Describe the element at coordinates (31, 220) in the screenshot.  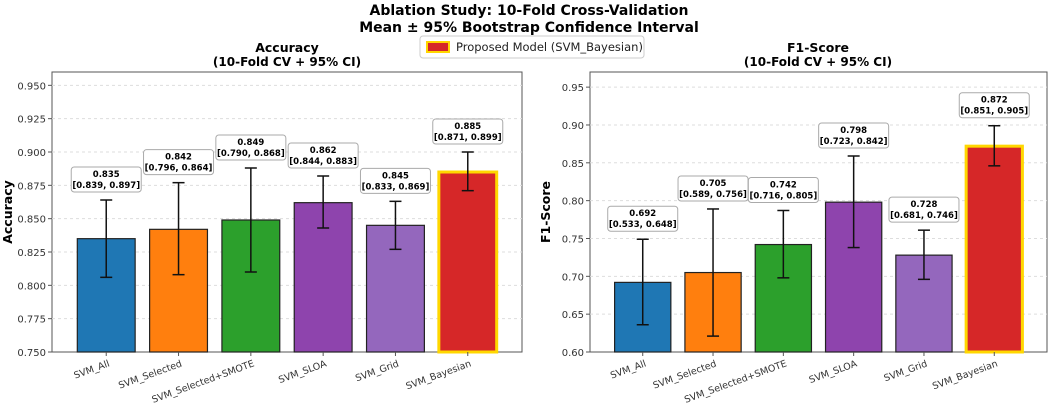
I see `y-tick-label: 0.850` at that location.